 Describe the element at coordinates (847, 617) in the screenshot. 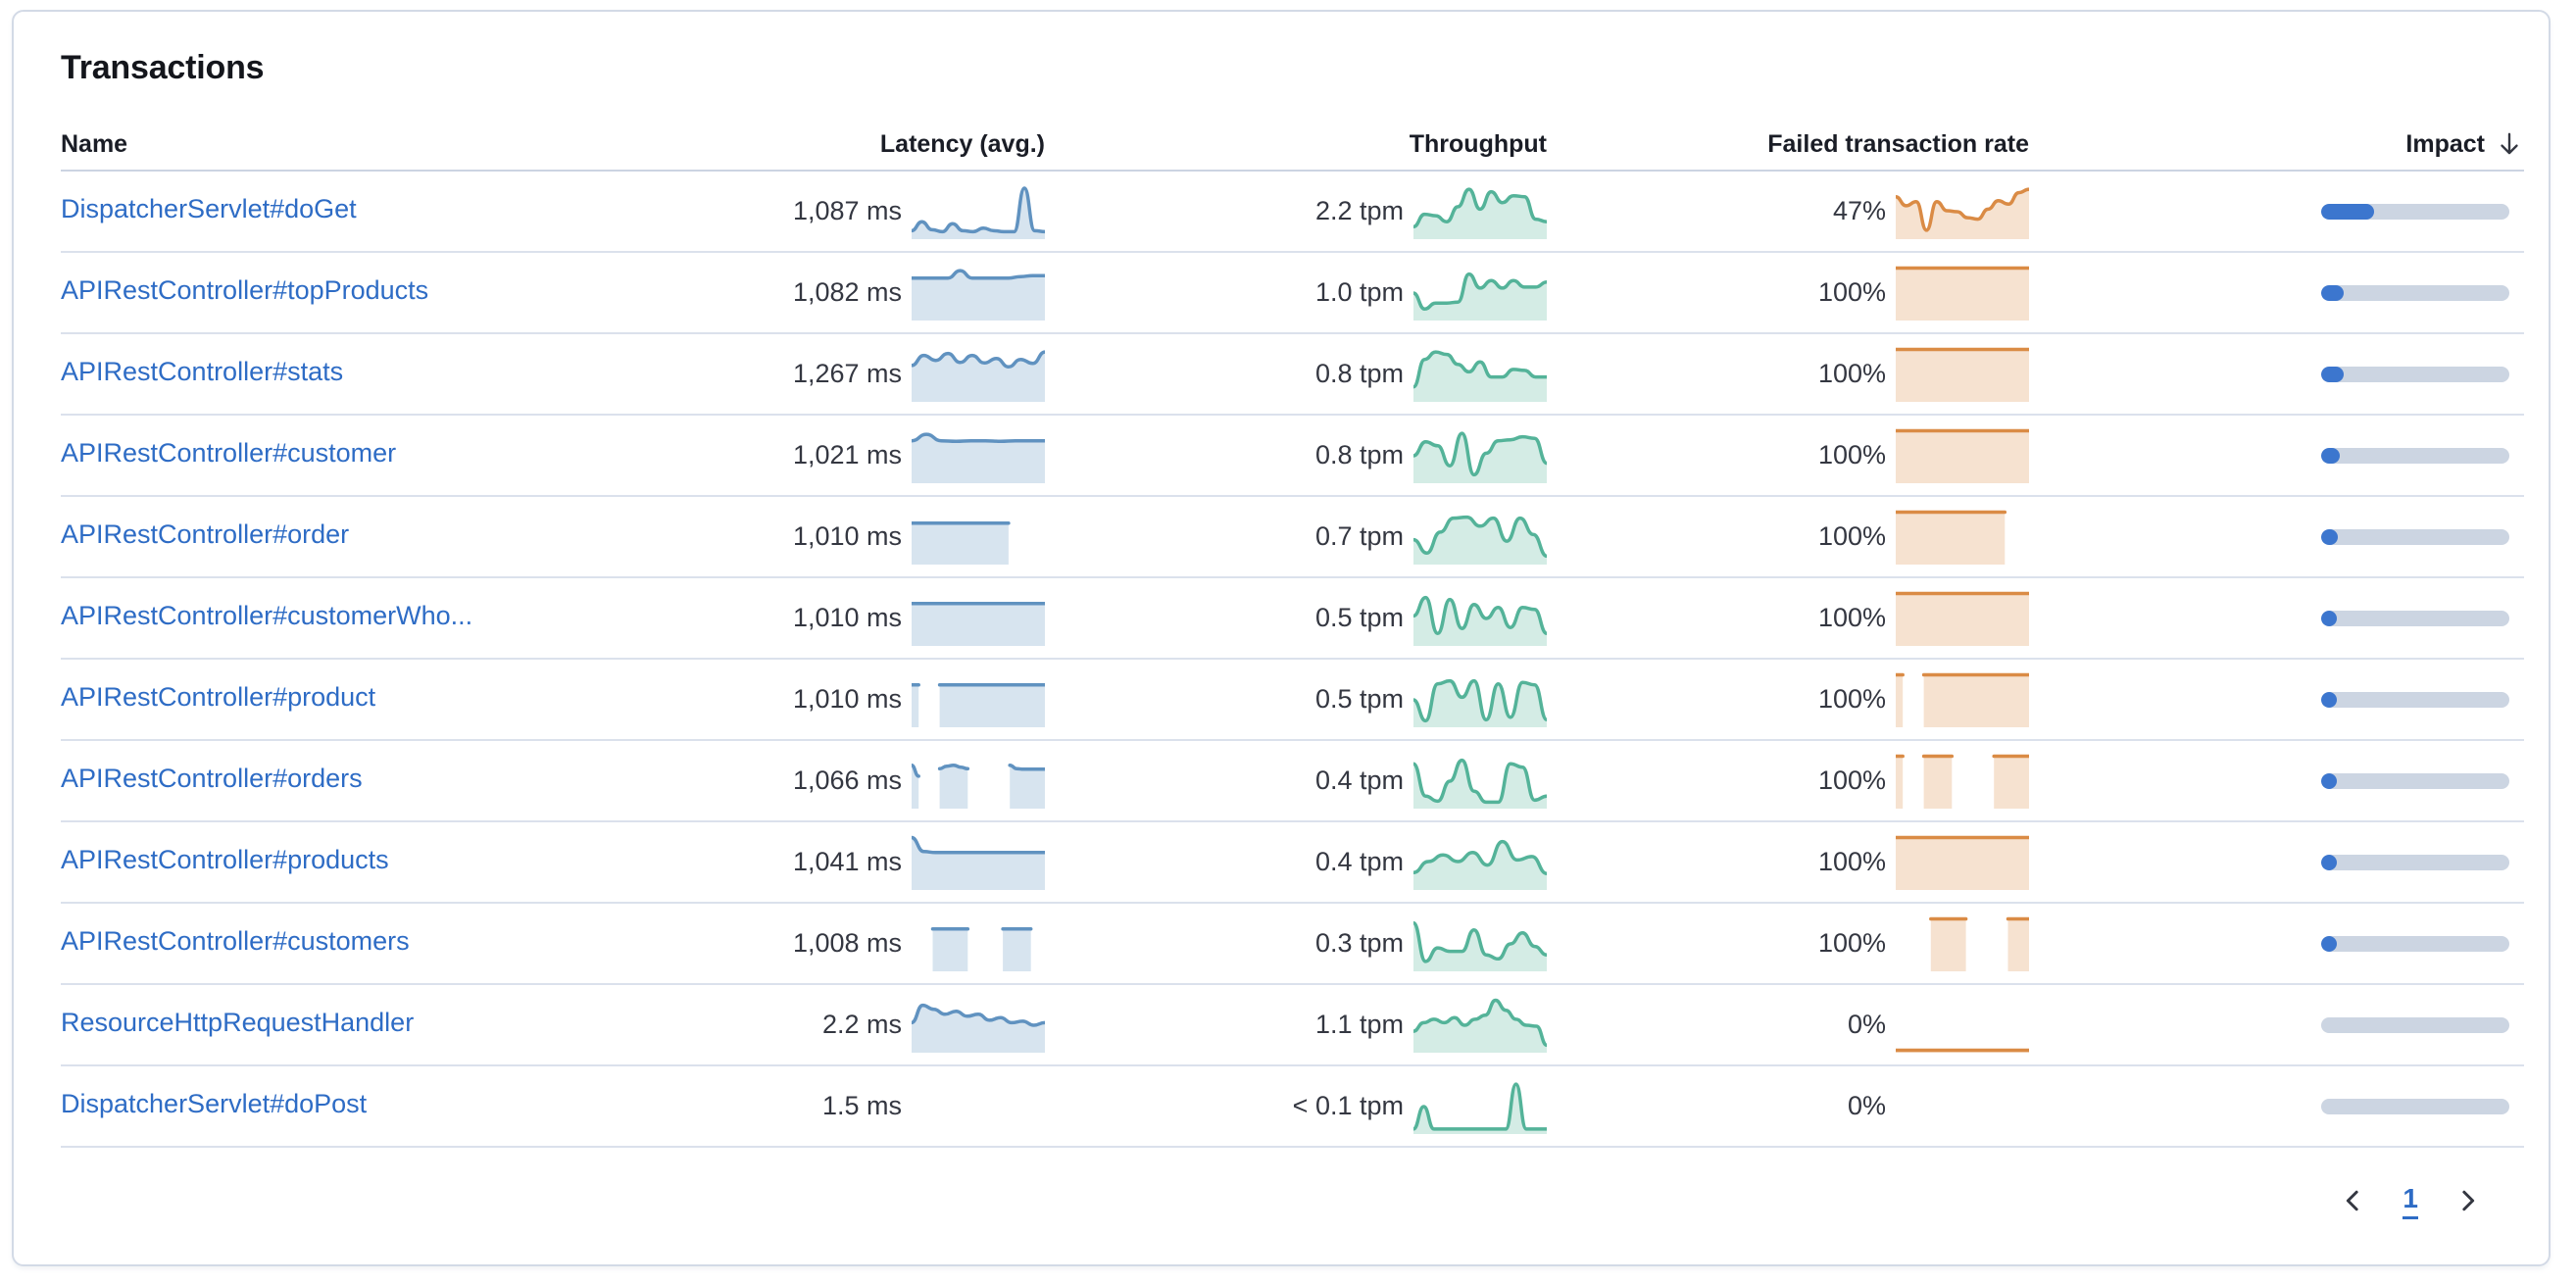

I see `latency-value: 1,010 ms` at that location.